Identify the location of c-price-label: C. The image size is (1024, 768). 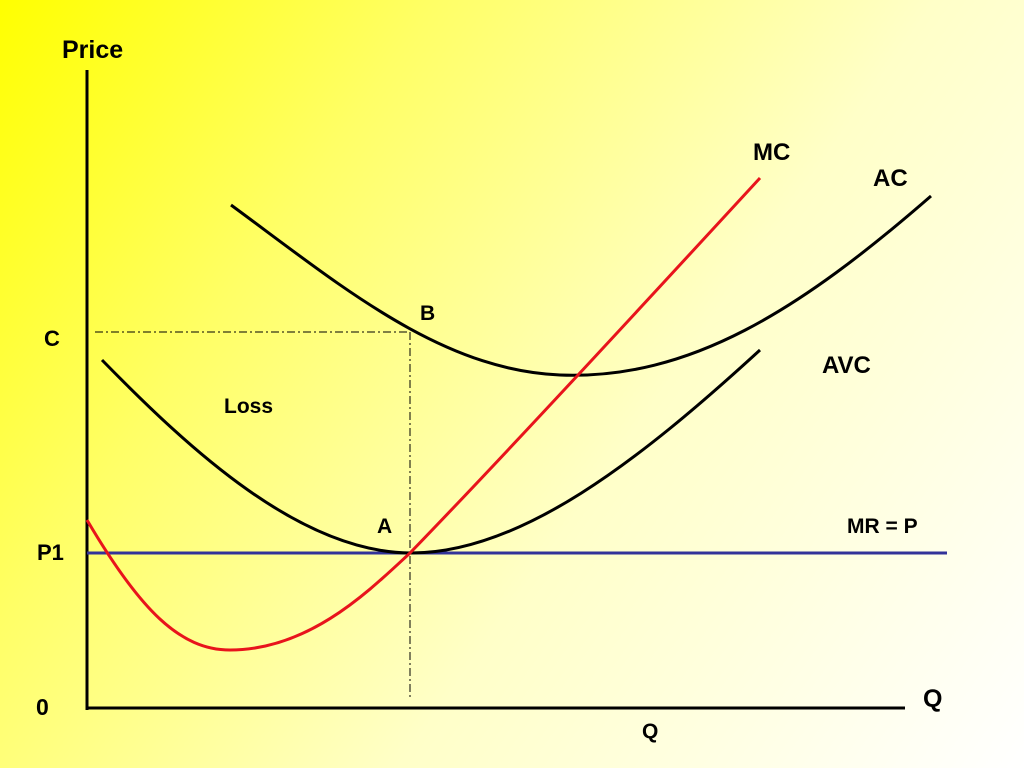
(52, 338).